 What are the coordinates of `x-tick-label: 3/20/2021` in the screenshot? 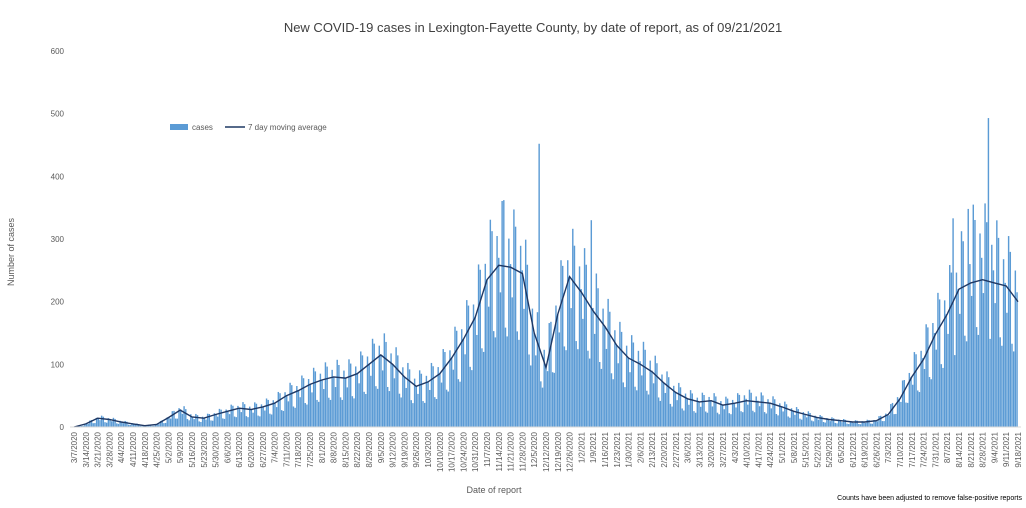 It's located at (711, 449).